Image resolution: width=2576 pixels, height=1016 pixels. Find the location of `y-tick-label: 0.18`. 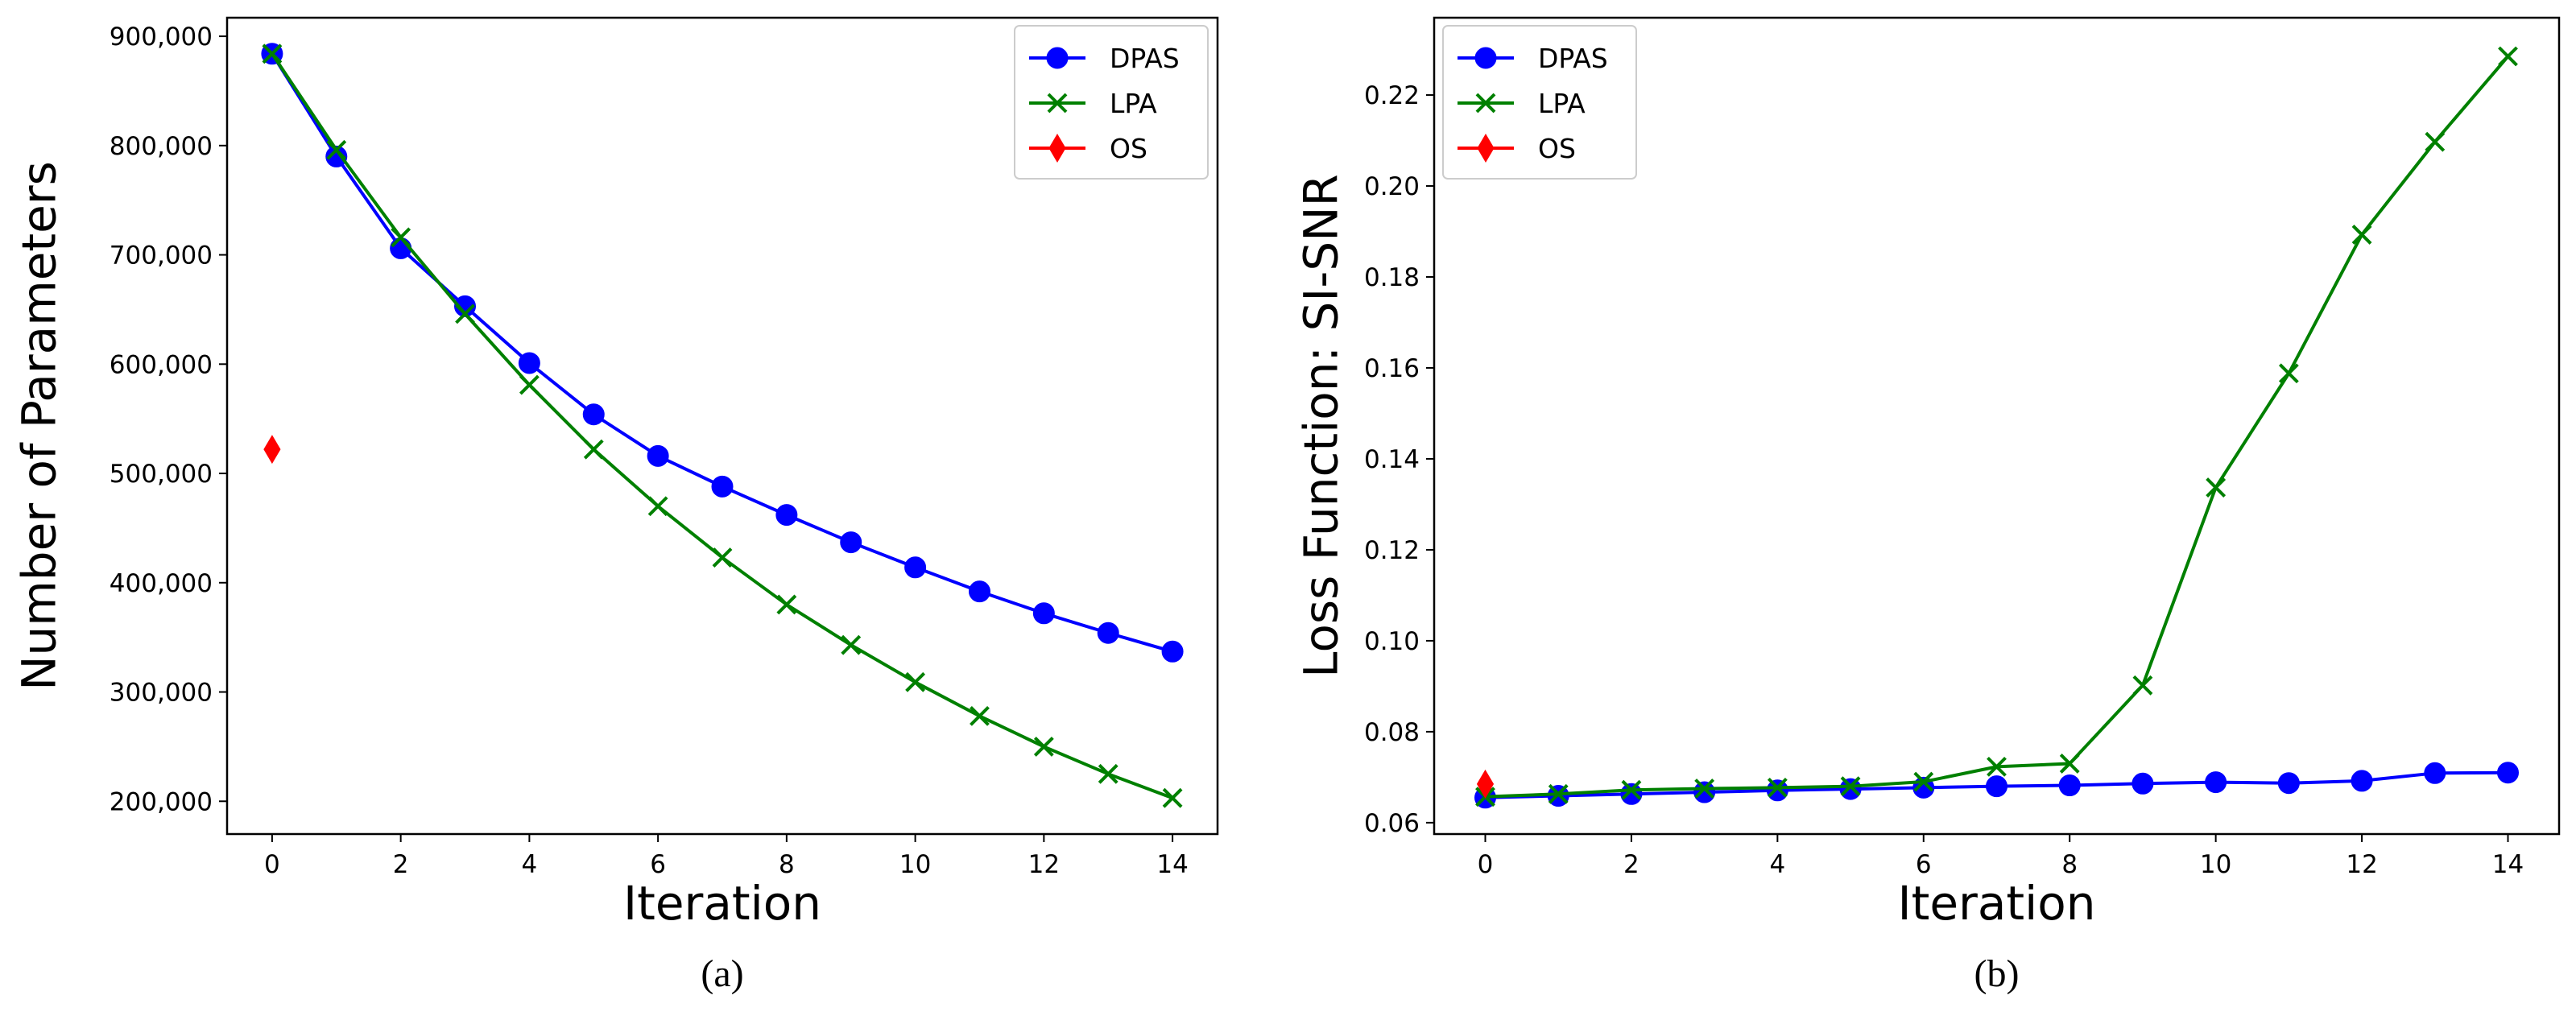

y-tick-label: 0.18 is located at coordinates (1392, 277).